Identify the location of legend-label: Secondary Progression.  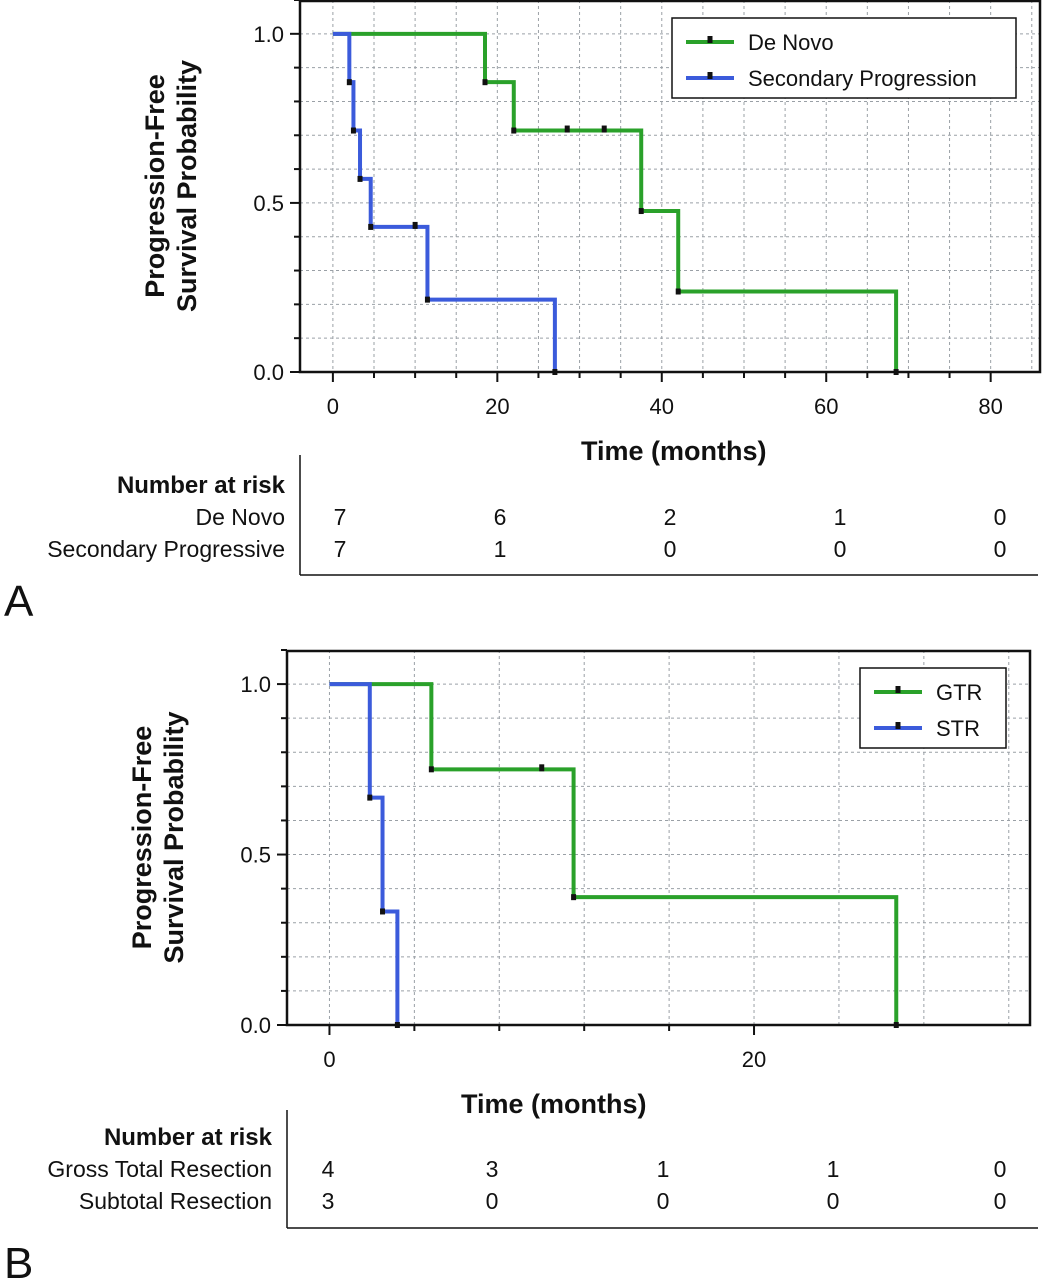
(862, 78).